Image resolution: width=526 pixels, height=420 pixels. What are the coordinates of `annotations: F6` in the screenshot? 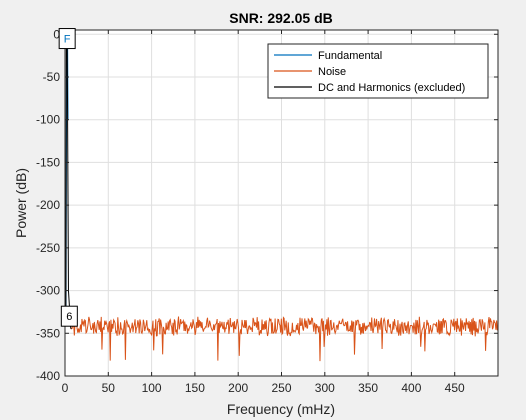 It's located at (68, 177).